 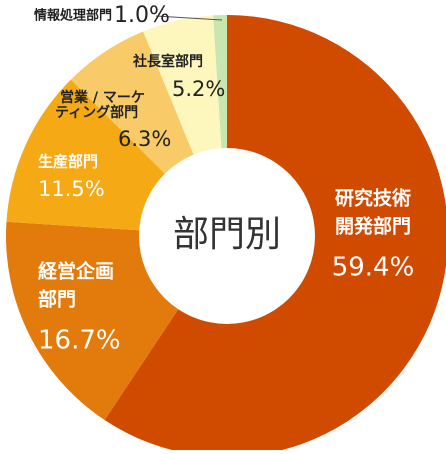 I want to click on slice-label: 開発部門, so click(x=373, y=226).